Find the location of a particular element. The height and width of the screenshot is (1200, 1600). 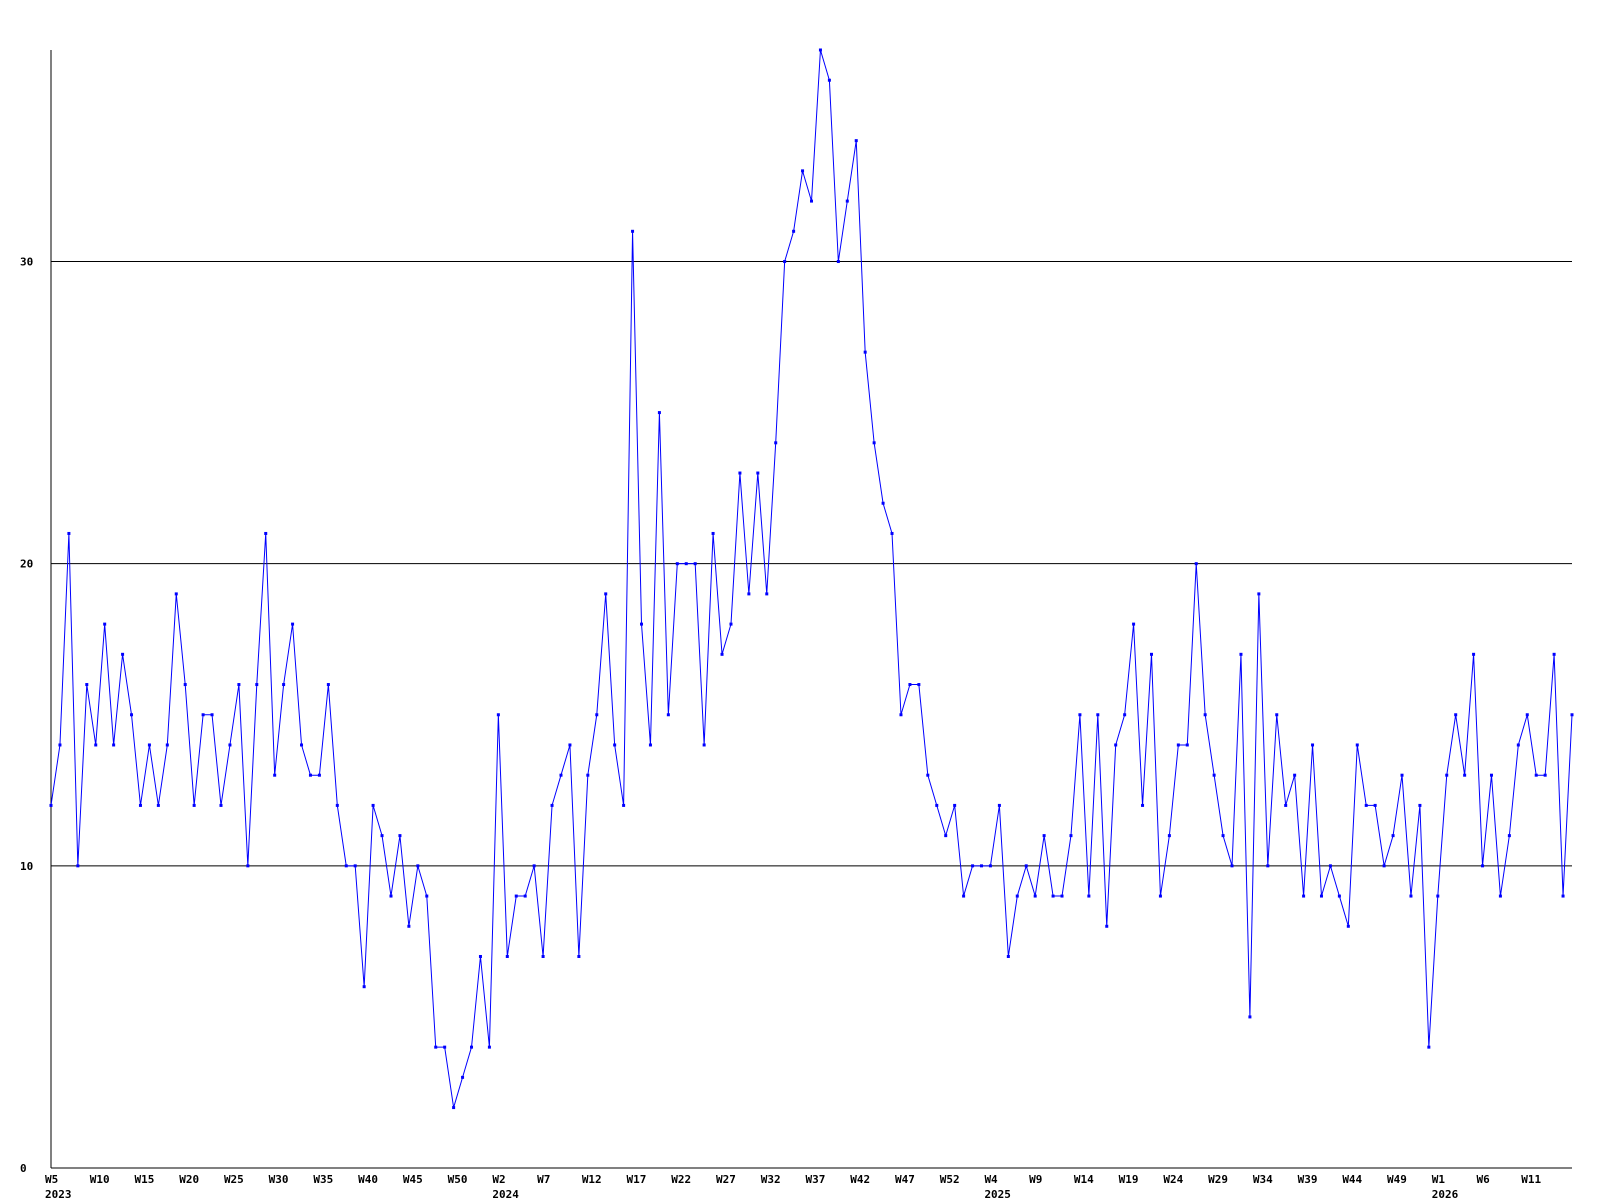

x-tick-label: W15 is located at coordinates (144, 1179).